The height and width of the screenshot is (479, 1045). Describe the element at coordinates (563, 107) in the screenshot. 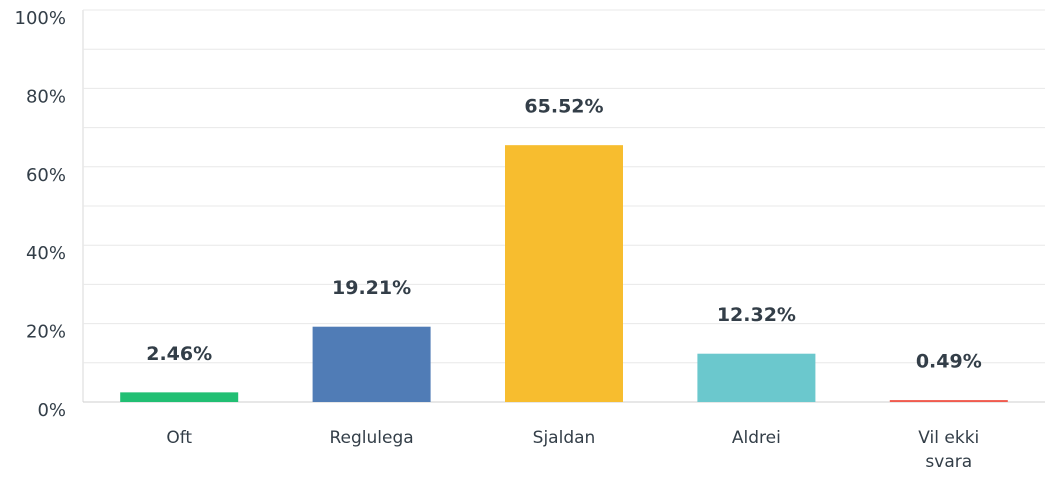

I see `value-label: 65.52%` at that location.